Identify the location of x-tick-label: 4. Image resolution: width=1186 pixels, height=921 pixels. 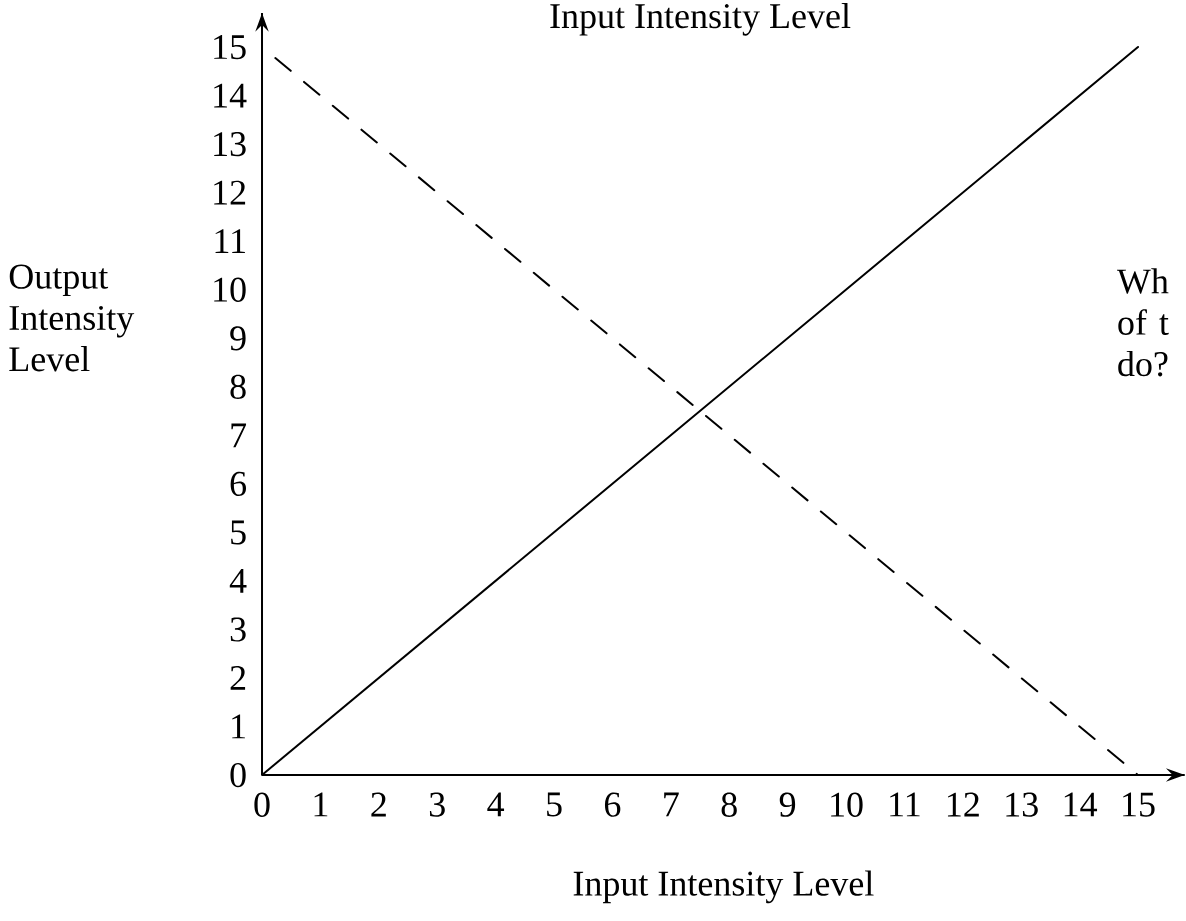
(496, 804).